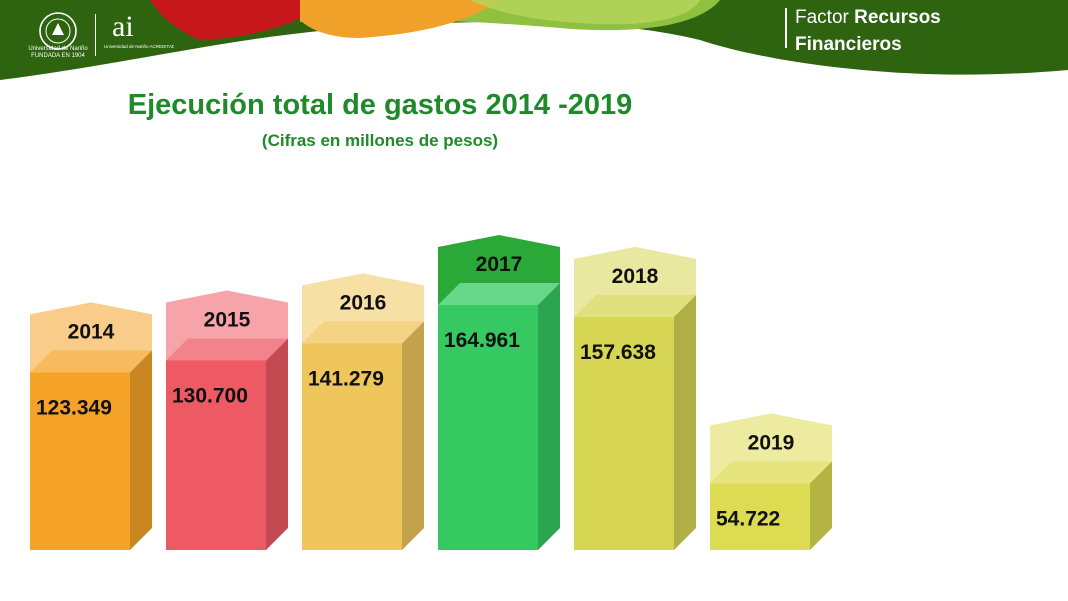  Describe the element at coordinates (240, 20) in the screenshot. I see `banner-red-wave` at that location.